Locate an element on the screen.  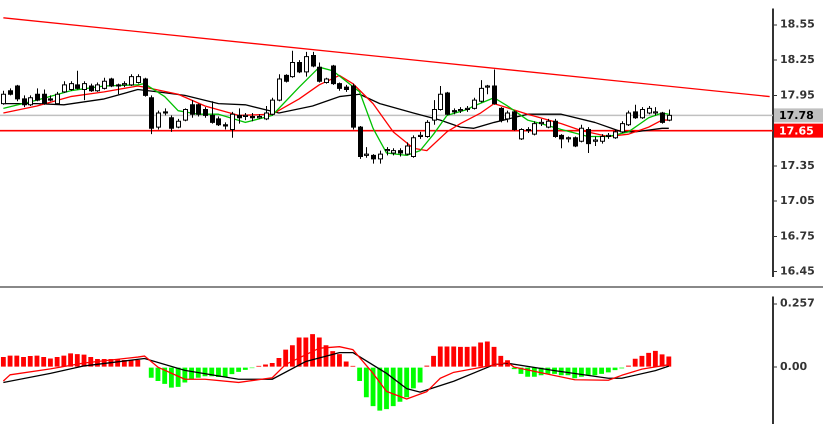
y-tick-label: 18.25 is located at coordinates (797, 59).